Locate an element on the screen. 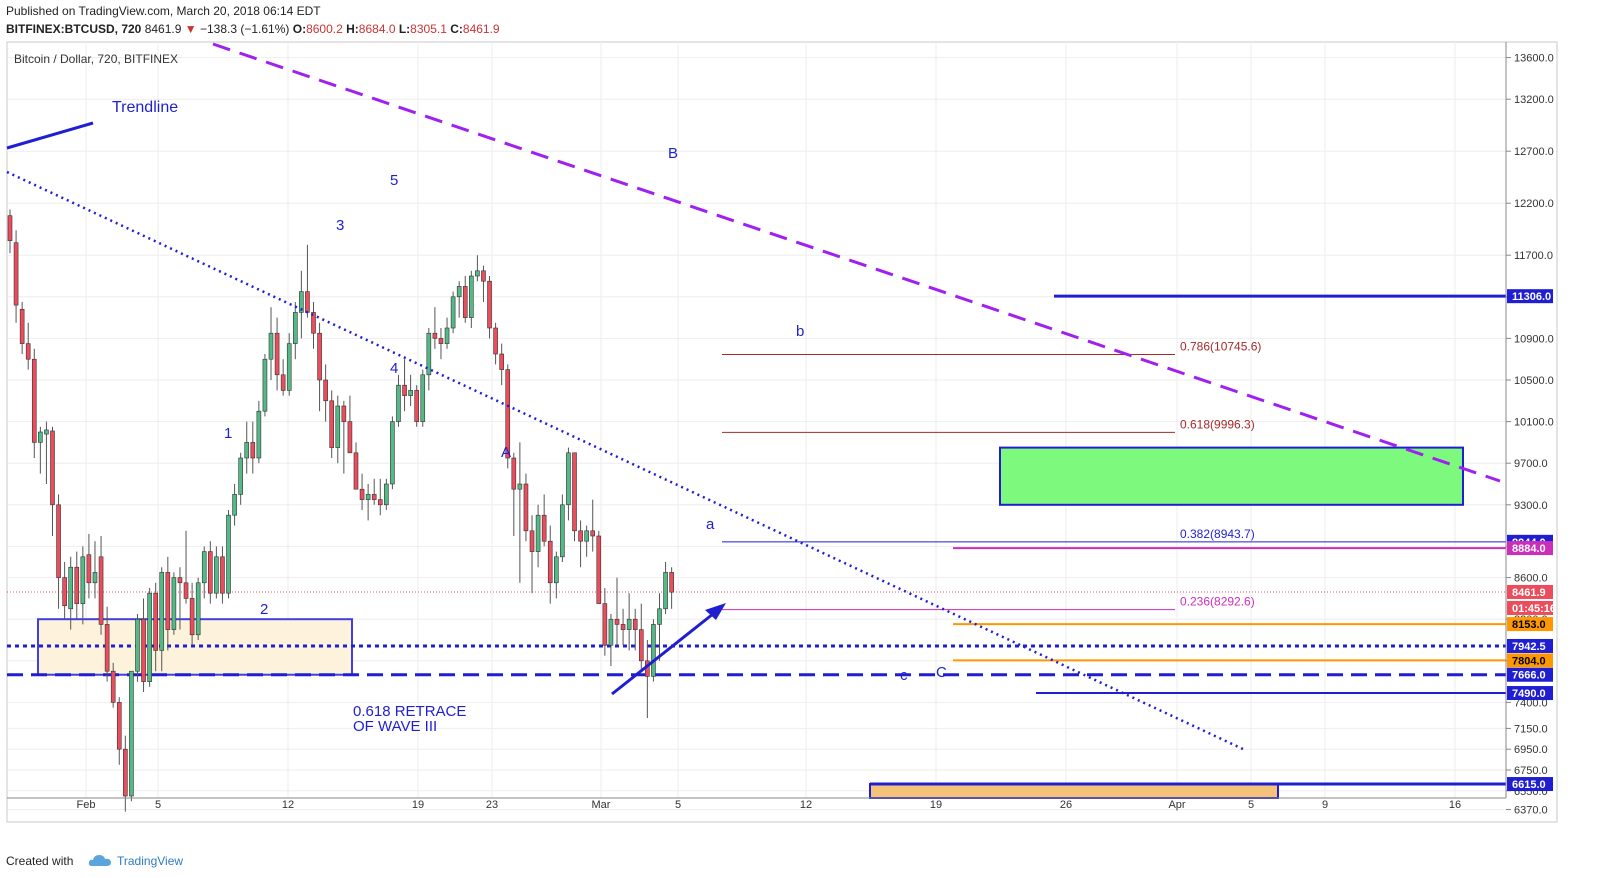 The image size is (1621, 878). price-tick-label: 6370.0 is located at coordinates (1531, 811).